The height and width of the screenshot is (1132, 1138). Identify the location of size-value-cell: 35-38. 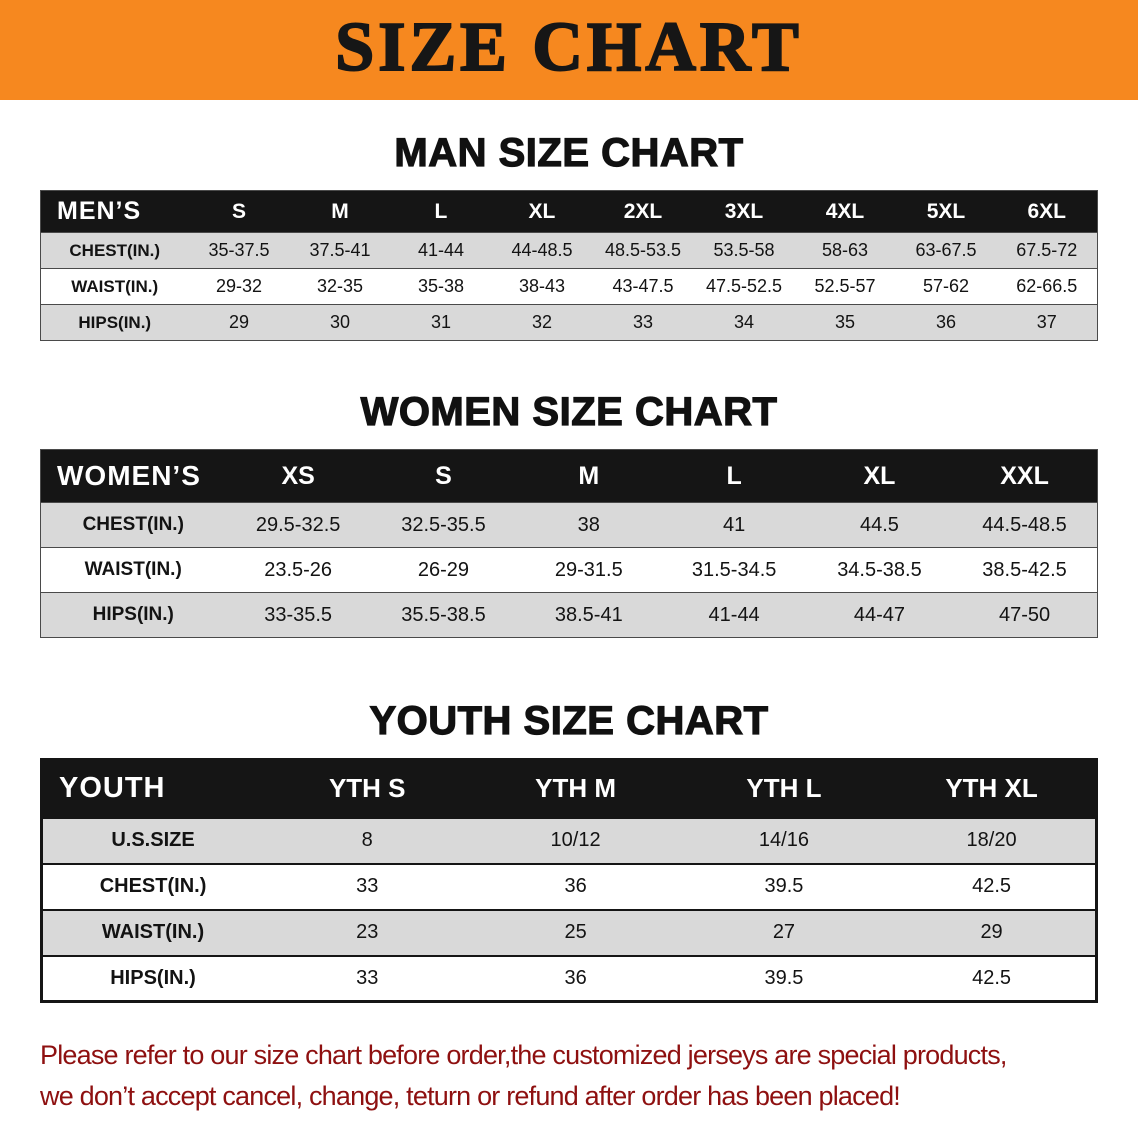
(440, 286).